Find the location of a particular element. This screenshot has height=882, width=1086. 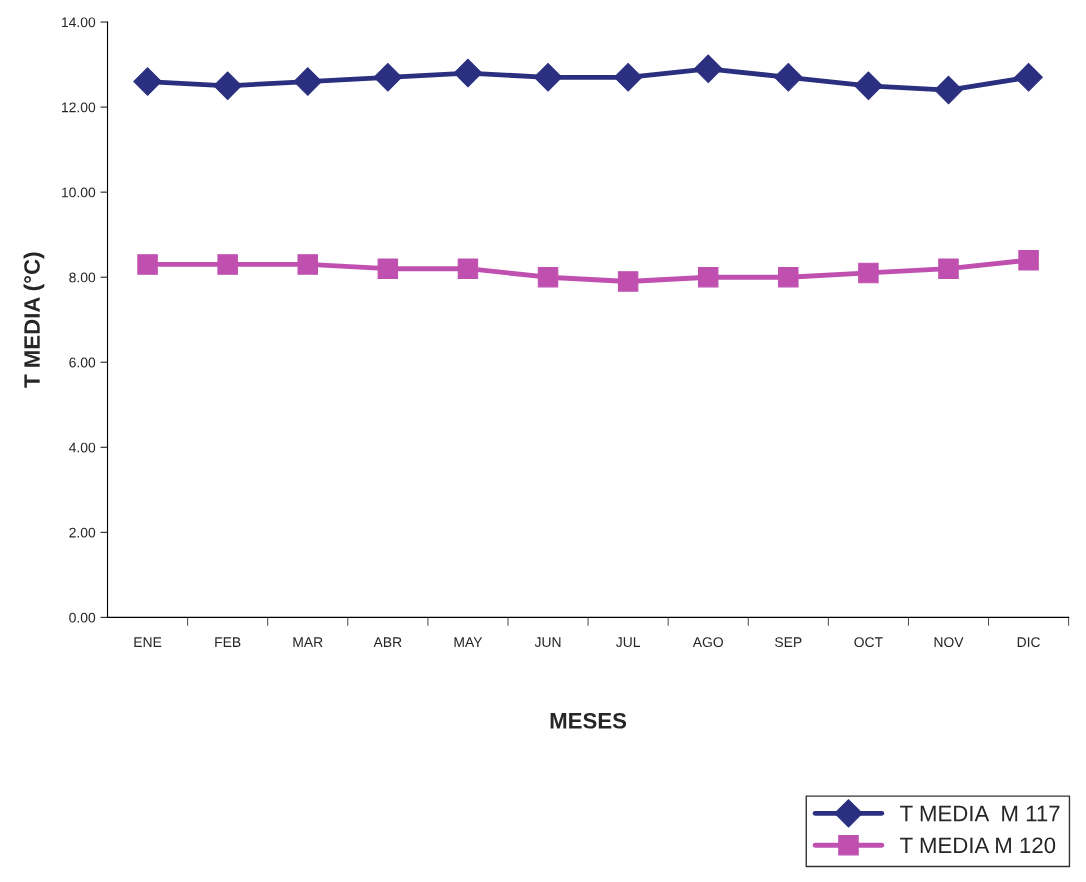

legend-label: T MEDIA M 120 is located at coordinates (978, 845).